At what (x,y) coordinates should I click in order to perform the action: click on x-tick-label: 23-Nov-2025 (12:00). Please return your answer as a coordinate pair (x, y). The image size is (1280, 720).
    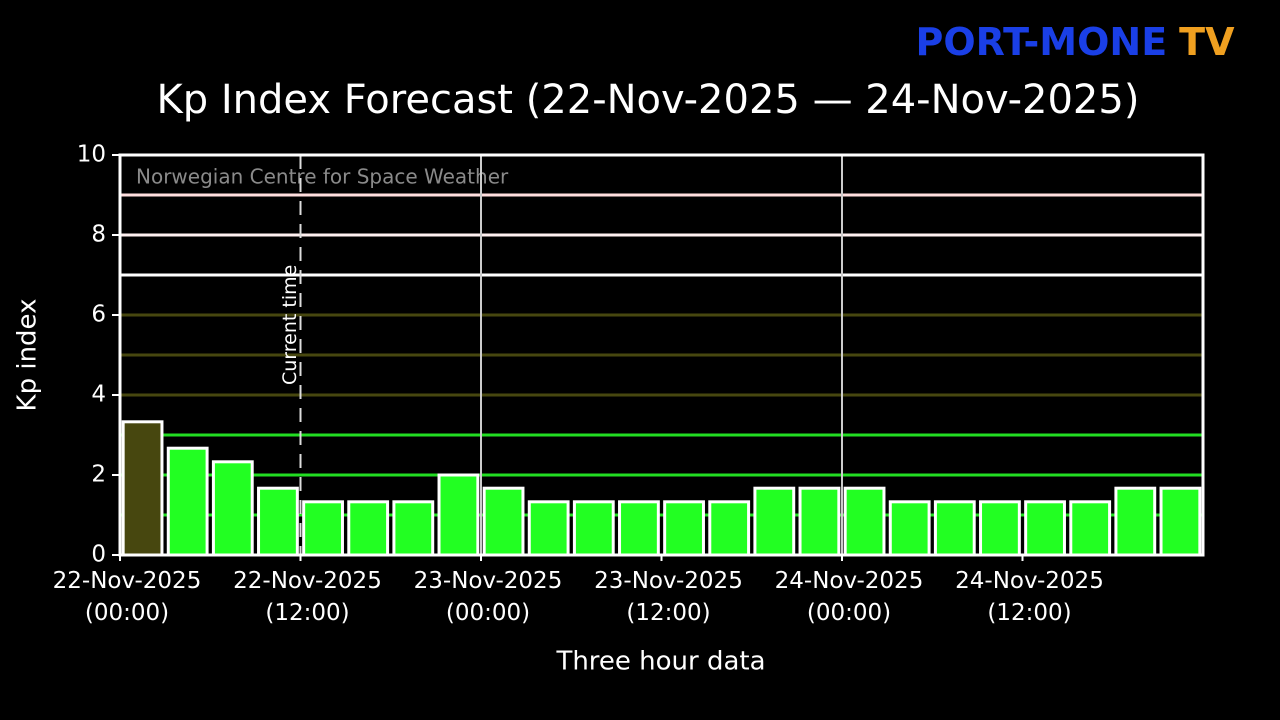
    Looking at the image, I should click on (668, 597).